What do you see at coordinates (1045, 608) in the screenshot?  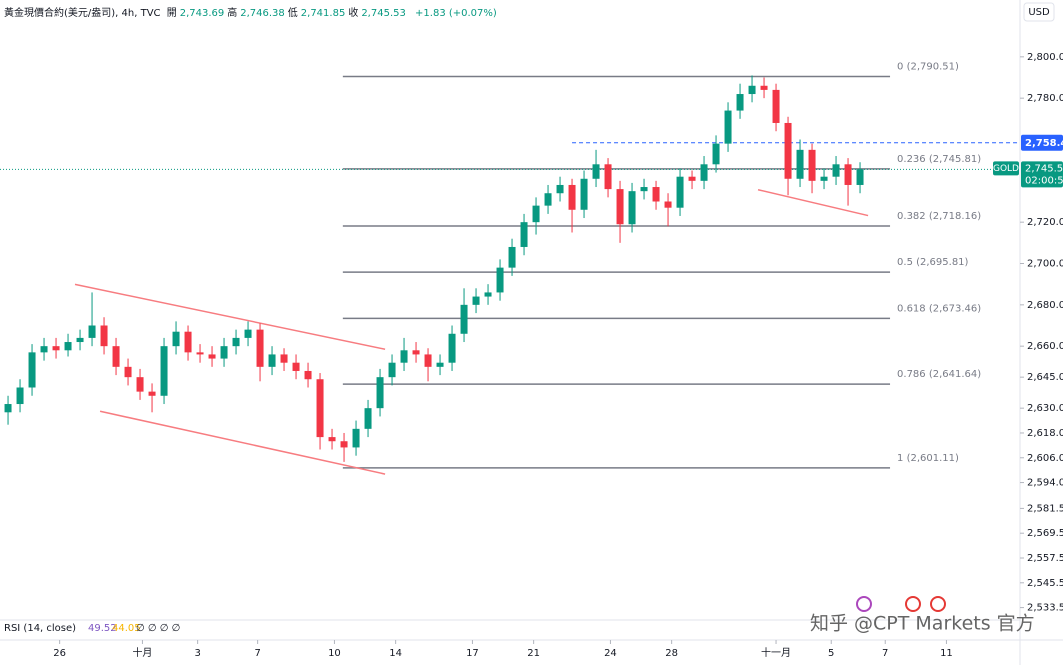 I see `y-tick-label: 2,533.50` at bounding box center [1045, 608].